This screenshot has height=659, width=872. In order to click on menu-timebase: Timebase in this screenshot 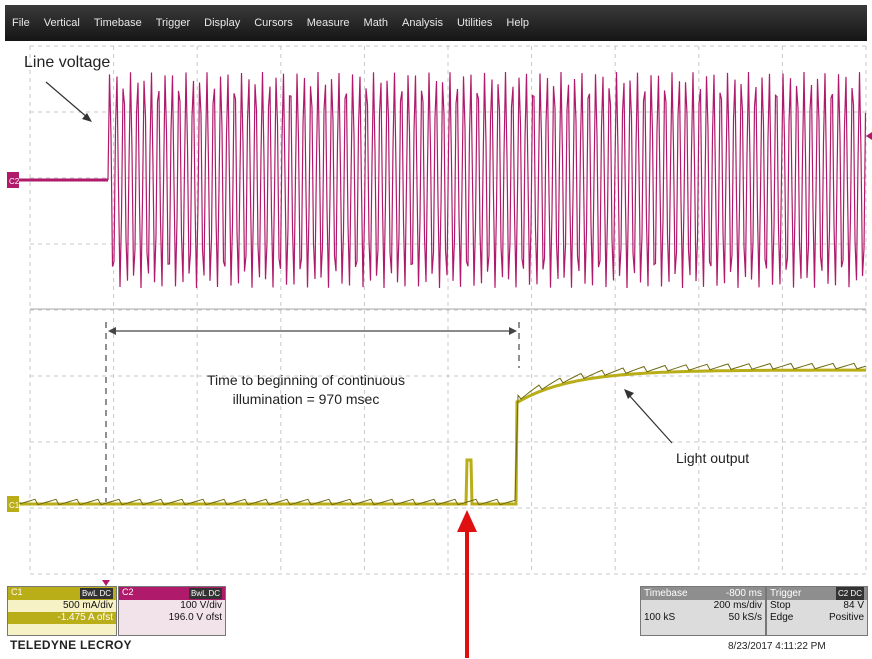, I will do `click(117, 23)`.